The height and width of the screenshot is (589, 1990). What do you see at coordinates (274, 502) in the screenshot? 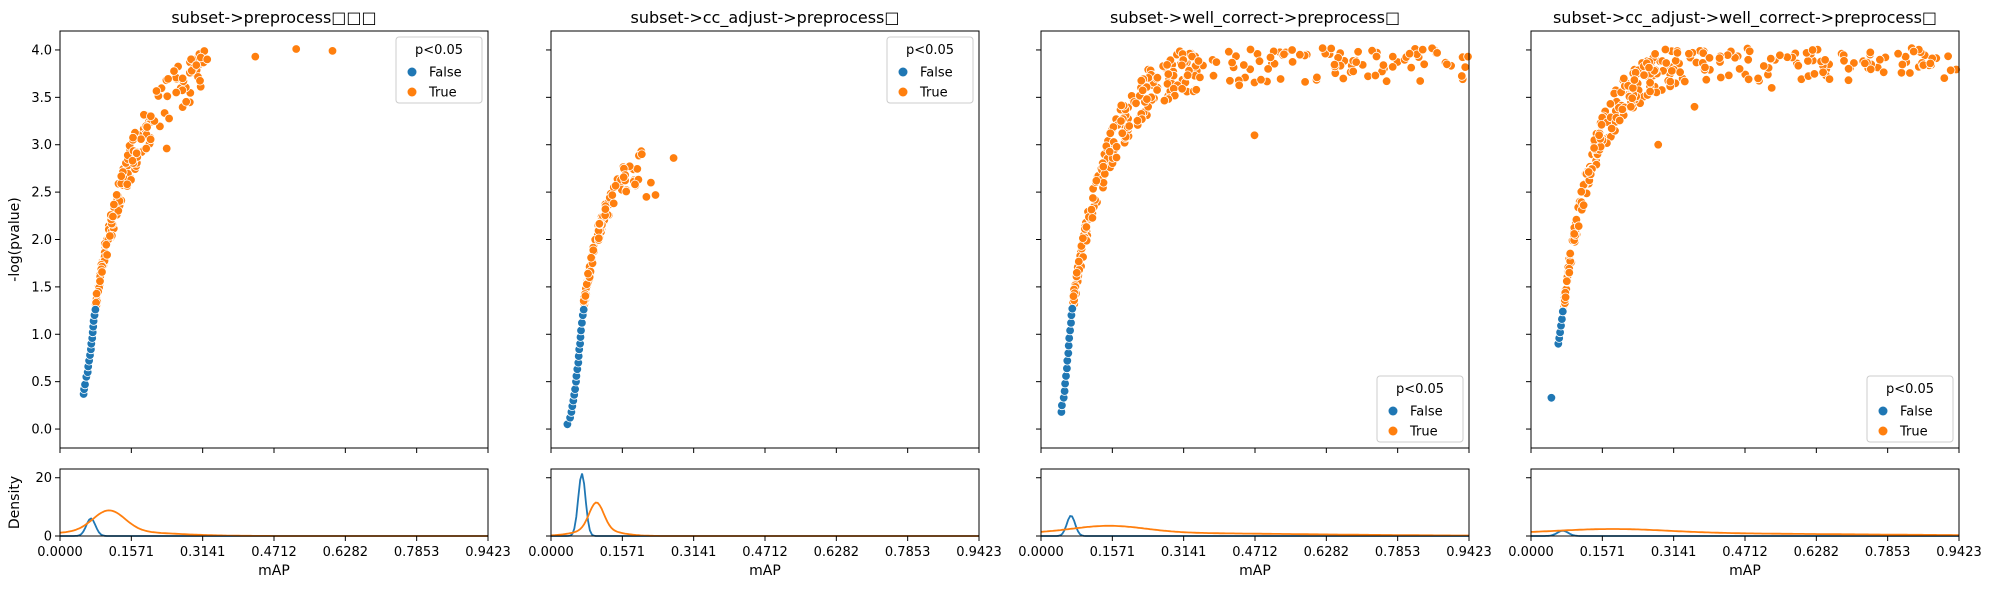
I see `density-frame` at bounding box center [274, 502].